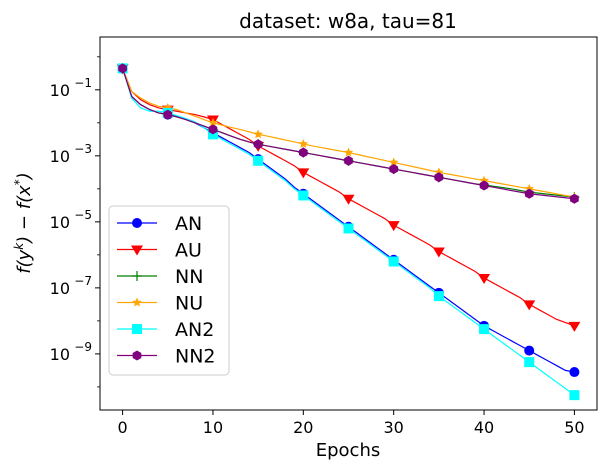  I want to click on legend-label: NN, so click(189, 277).